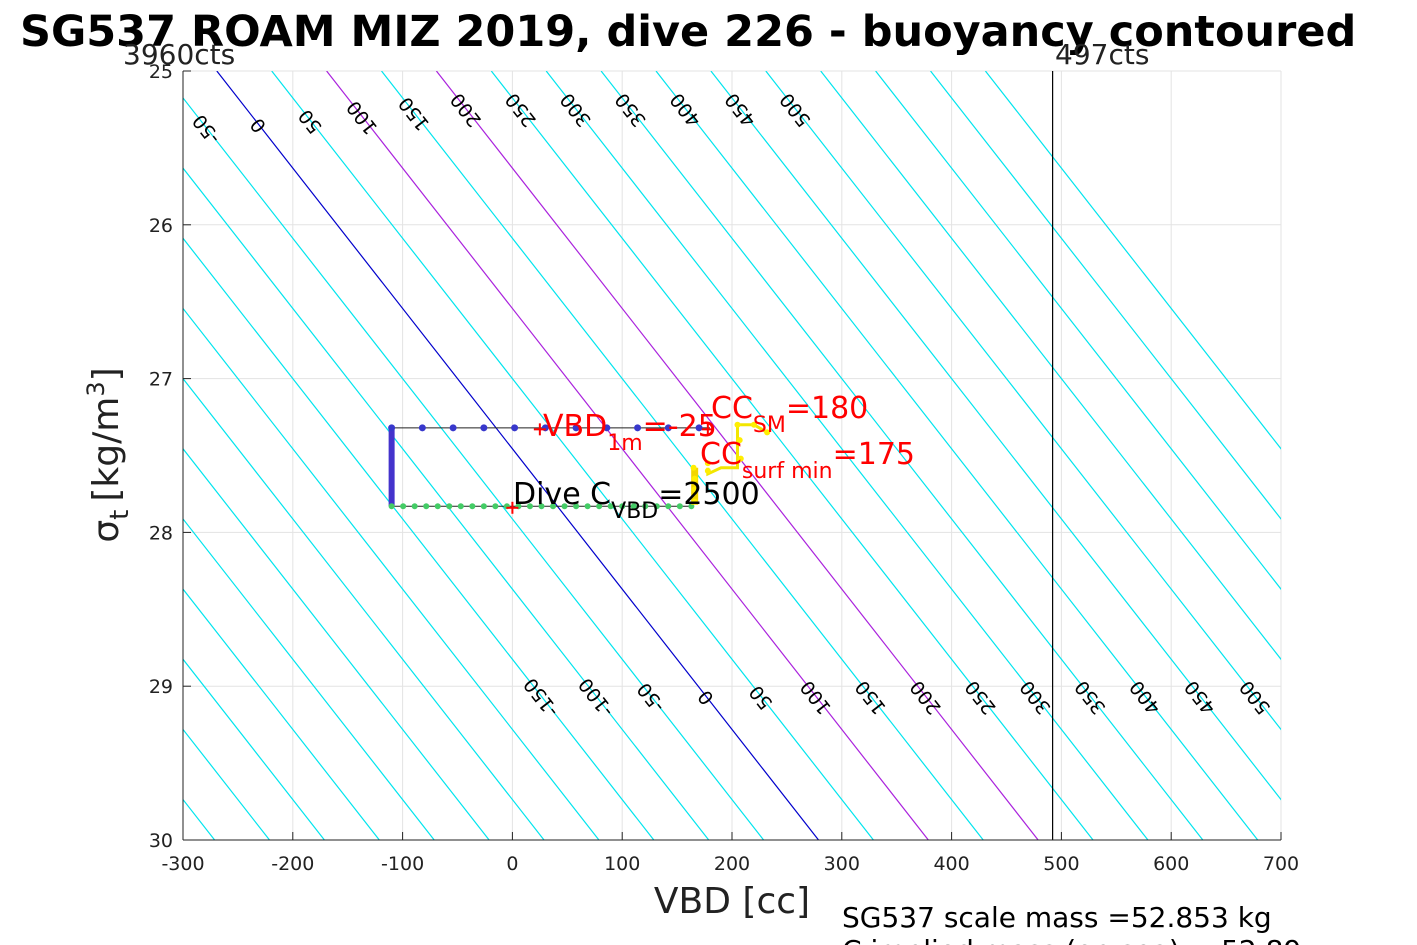 Image resolution: width=1417 pixels, height=945 pixels. I want to click on left-count-label: 3960cts, so click(179, 54).